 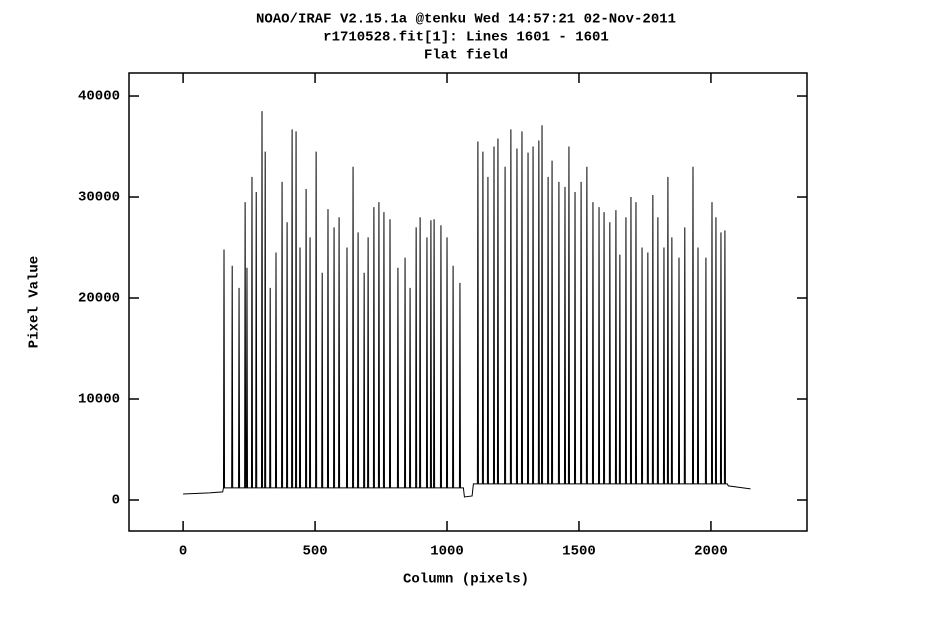 What do you see at coordinates (99, 299) in the screenshot?
I see `y-tick-label: 20000` at bounding box center [99, 299].